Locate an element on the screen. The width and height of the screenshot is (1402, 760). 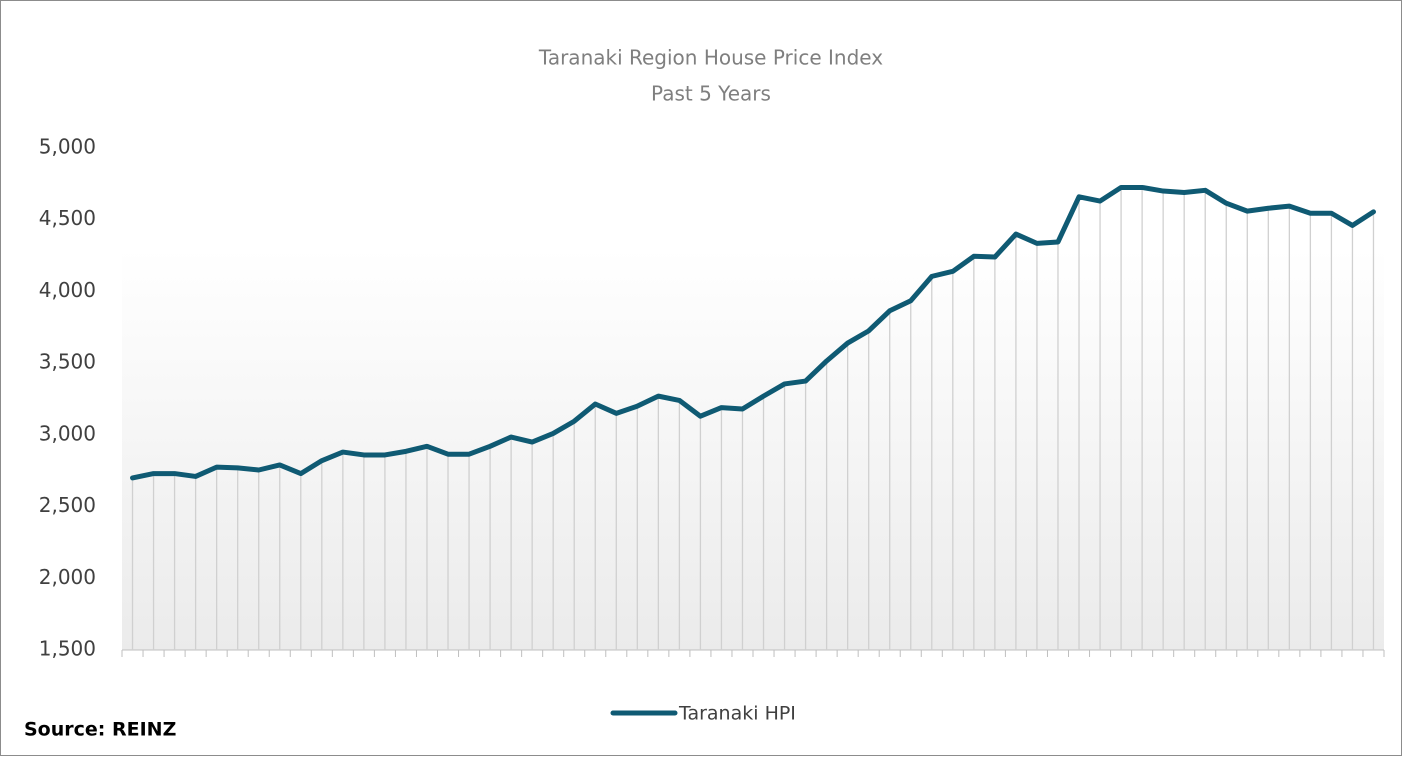
y-tick-label: 4,000 is located at coordinates (67, 290).